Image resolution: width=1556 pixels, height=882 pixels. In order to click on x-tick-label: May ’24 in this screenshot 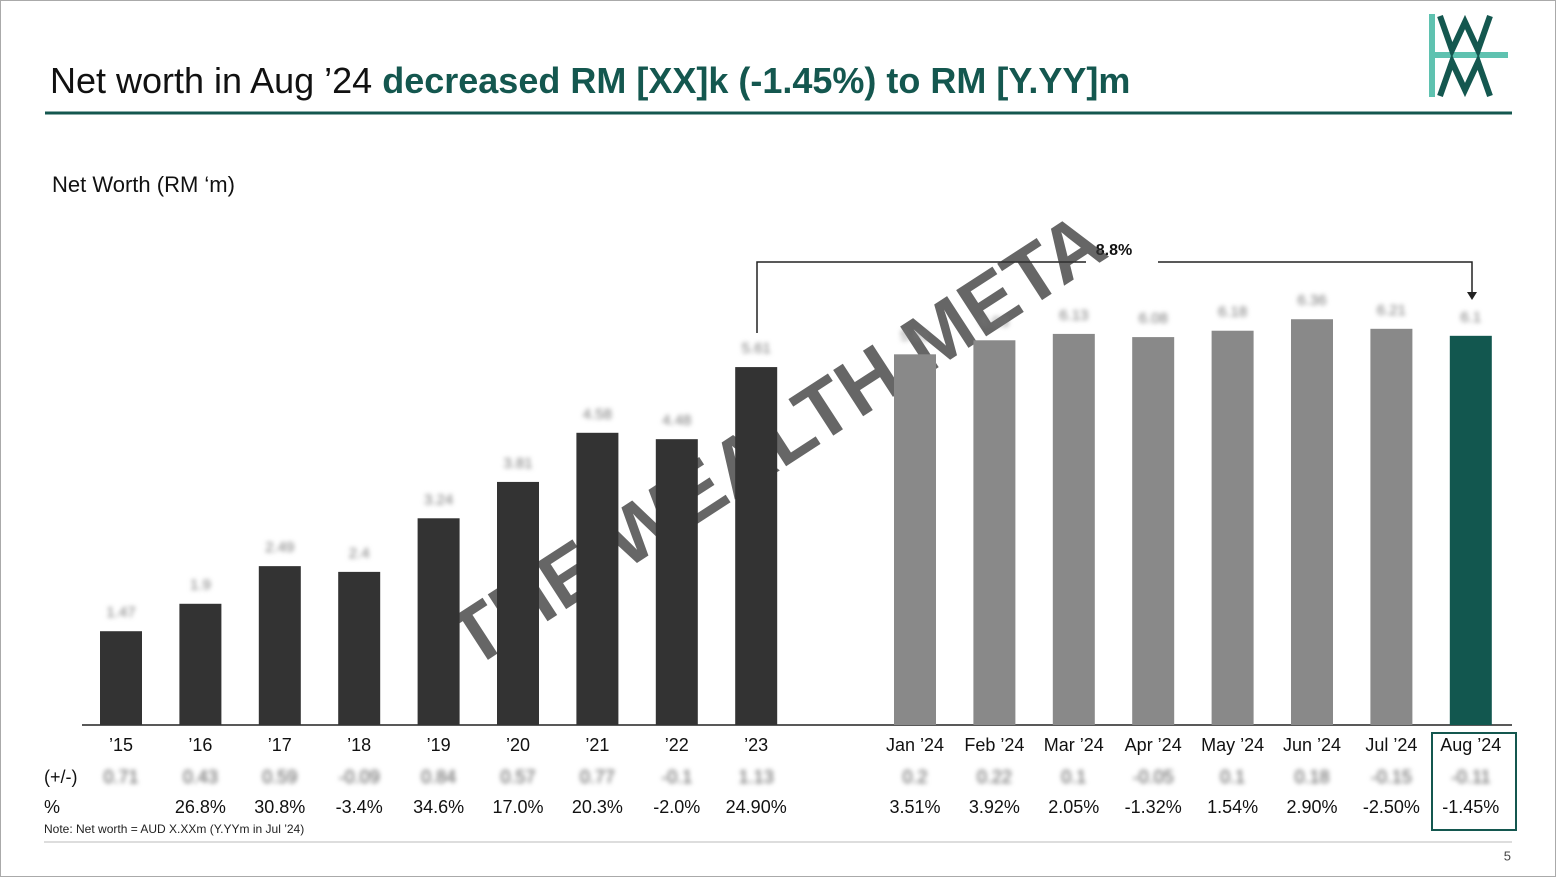, I will do `click(1232, 745)`.